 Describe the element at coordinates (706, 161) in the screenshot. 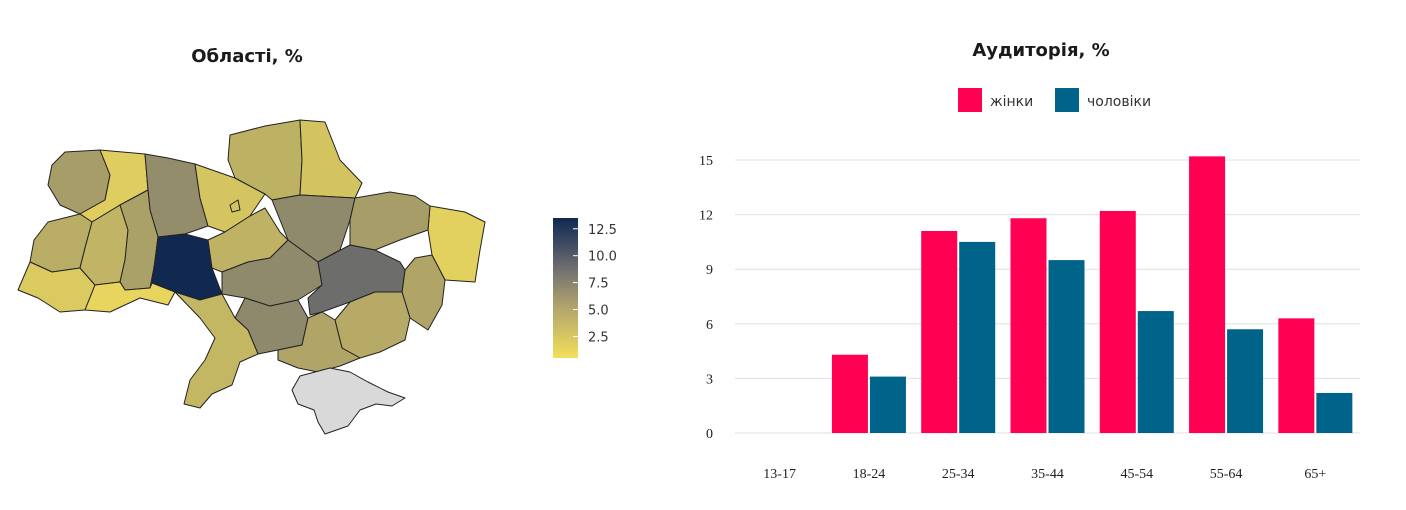

I see `y-tick-label: 15` at that location.